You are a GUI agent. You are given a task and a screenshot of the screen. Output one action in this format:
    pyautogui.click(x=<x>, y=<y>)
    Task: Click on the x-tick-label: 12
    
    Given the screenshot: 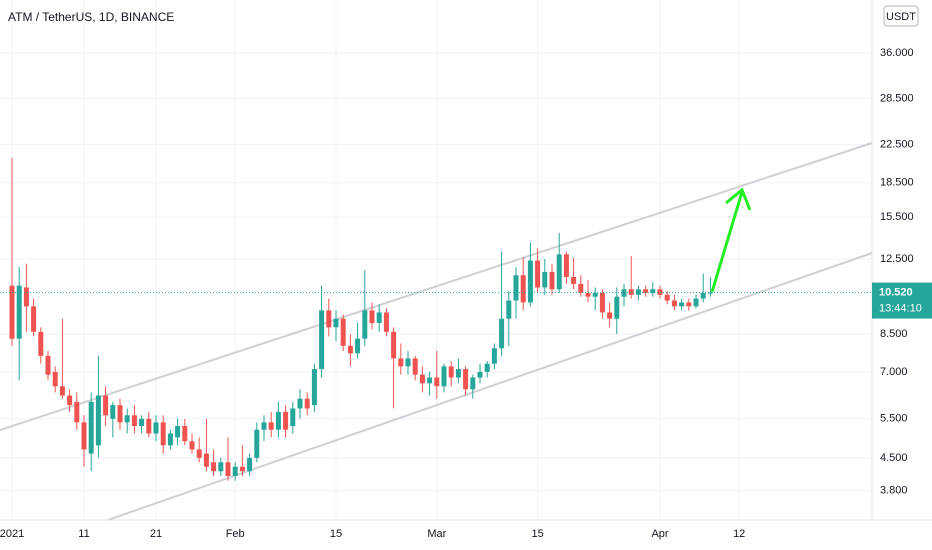 What is the action you would take?
    pyautogui.click(x=739, y=534)
    